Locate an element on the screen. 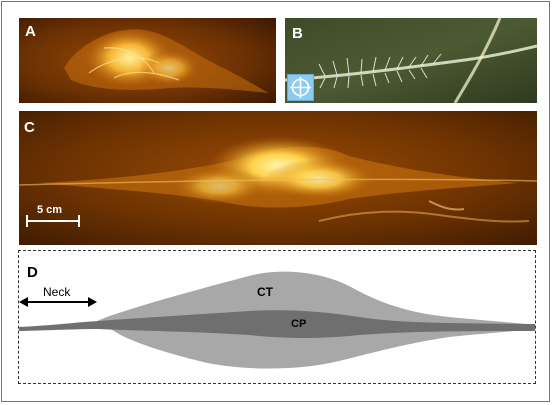  neck-label: Neck is located at coordinates (57, 292).